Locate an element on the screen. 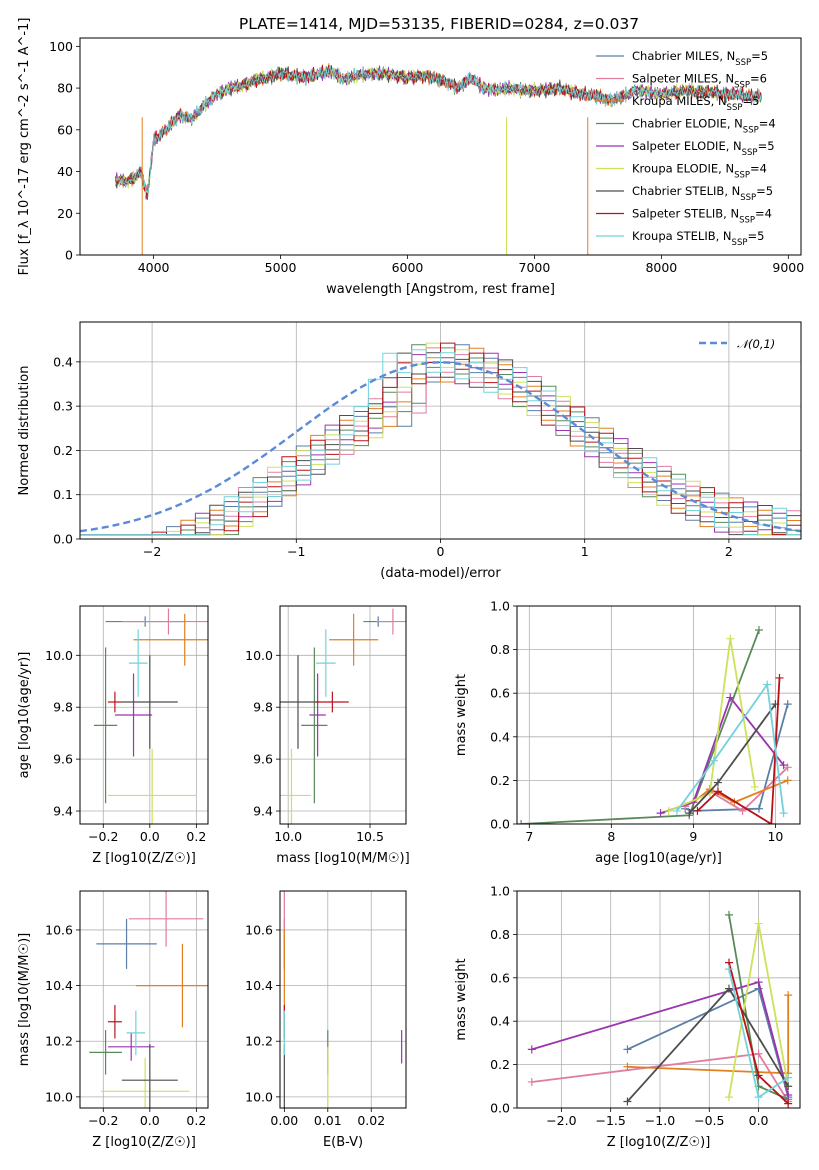 The width and height of the screenshot is (819, 1170). x-tick-label: 1 is located at coordinates (585, 551).